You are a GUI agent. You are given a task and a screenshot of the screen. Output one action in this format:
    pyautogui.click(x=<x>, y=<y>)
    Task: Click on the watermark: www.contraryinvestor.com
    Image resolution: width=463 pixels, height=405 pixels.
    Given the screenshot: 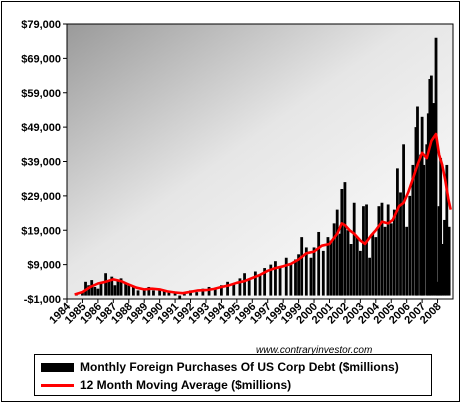 What is the action you would take?
    pyautogui.click(x=314, y=350)
    